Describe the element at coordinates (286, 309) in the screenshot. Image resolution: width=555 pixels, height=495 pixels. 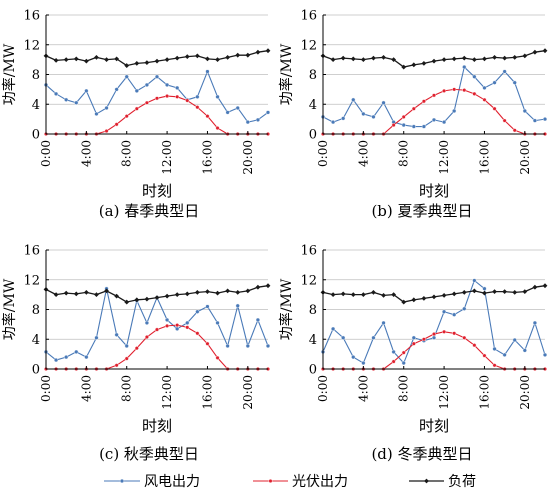
I see `y-axis-title: 功率/MW` at that location.